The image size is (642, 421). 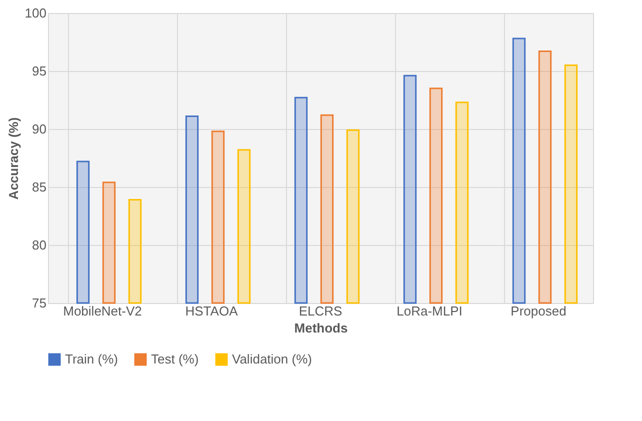 What do you see at coordinates (91, 359) in the screenshot?
I see `legend-label: Train (%)` at bounding box center [91, 359].